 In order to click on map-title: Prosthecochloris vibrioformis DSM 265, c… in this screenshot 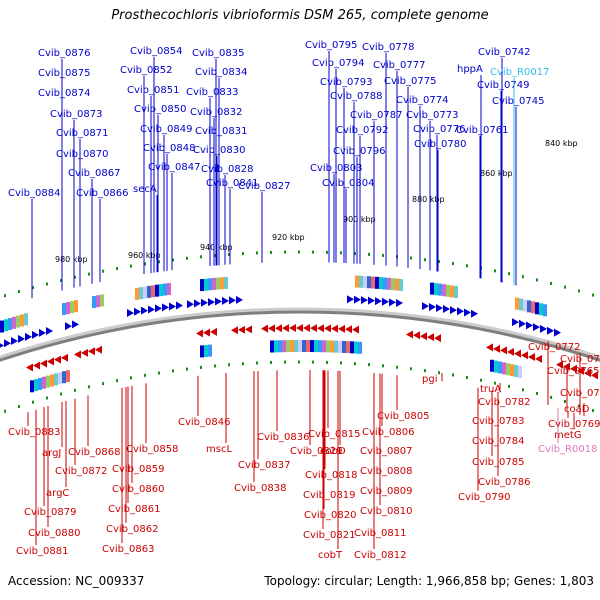, I will do `click(300, 15)`.